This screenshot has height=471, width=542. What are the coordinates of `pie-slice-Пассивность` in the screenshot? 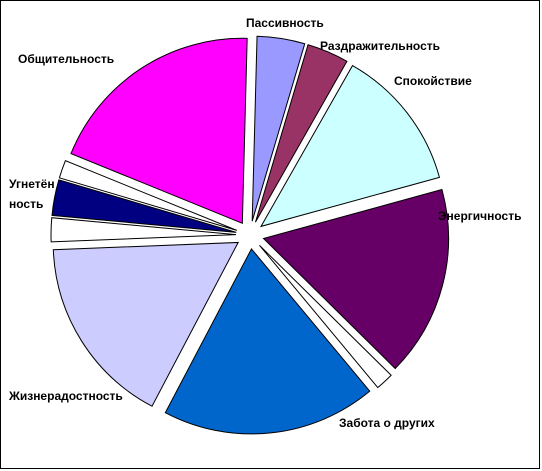 It's located at (278, 128).